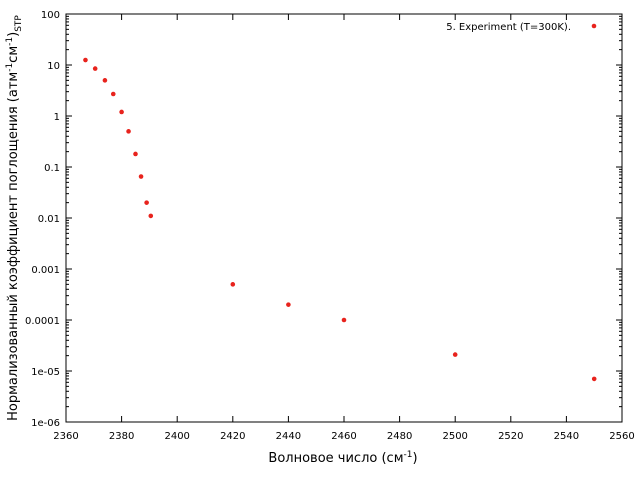  Describe the element at coordinates (176, 436) in the screenshot. I see `x-tick-label: 2400` at that location.